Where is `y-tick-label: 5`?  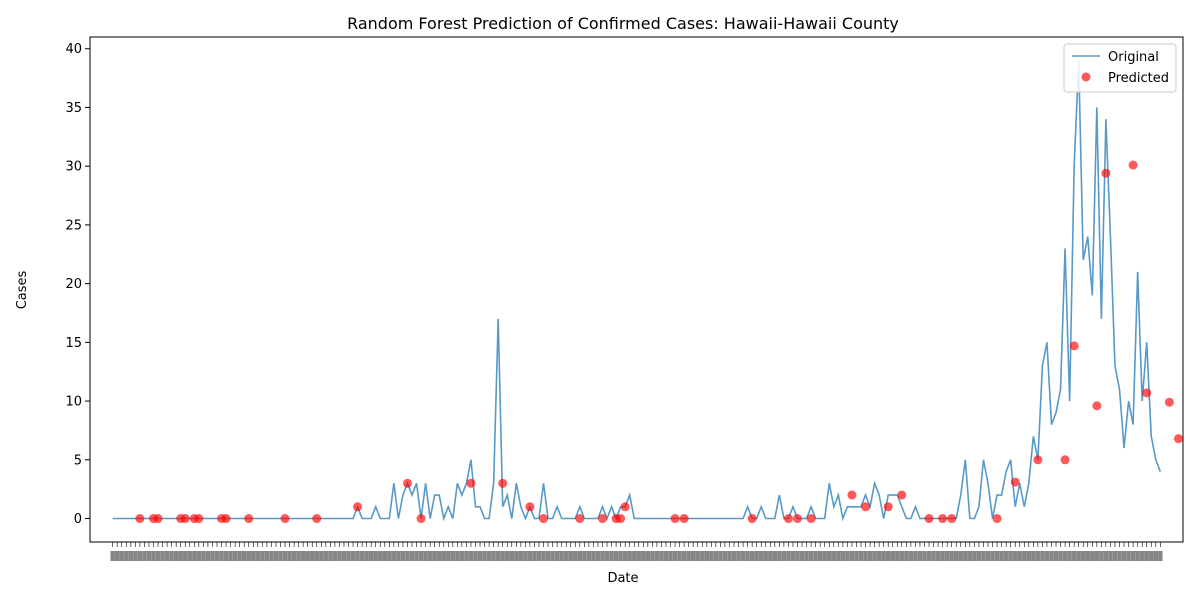
y-tick-label: 5 is located at coordinates (78, 460).